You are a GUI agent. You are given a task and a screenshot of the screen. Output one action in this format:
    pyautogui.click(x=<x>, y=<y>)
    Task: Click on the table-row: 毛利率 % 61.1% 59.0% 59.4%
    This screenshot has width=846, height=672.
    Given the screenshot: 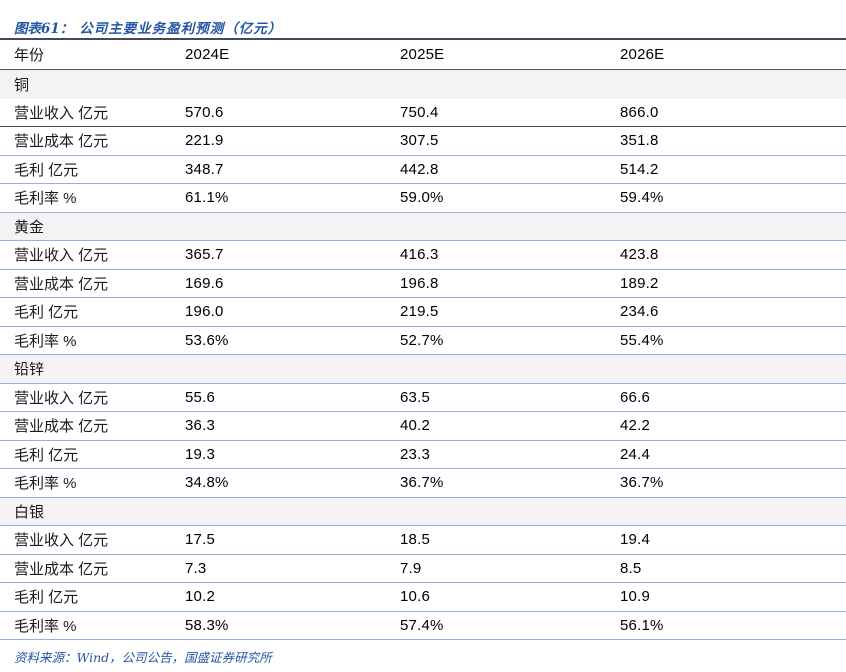 What is the action you would take?
    pyautogui.click(x=423, y=198)
    